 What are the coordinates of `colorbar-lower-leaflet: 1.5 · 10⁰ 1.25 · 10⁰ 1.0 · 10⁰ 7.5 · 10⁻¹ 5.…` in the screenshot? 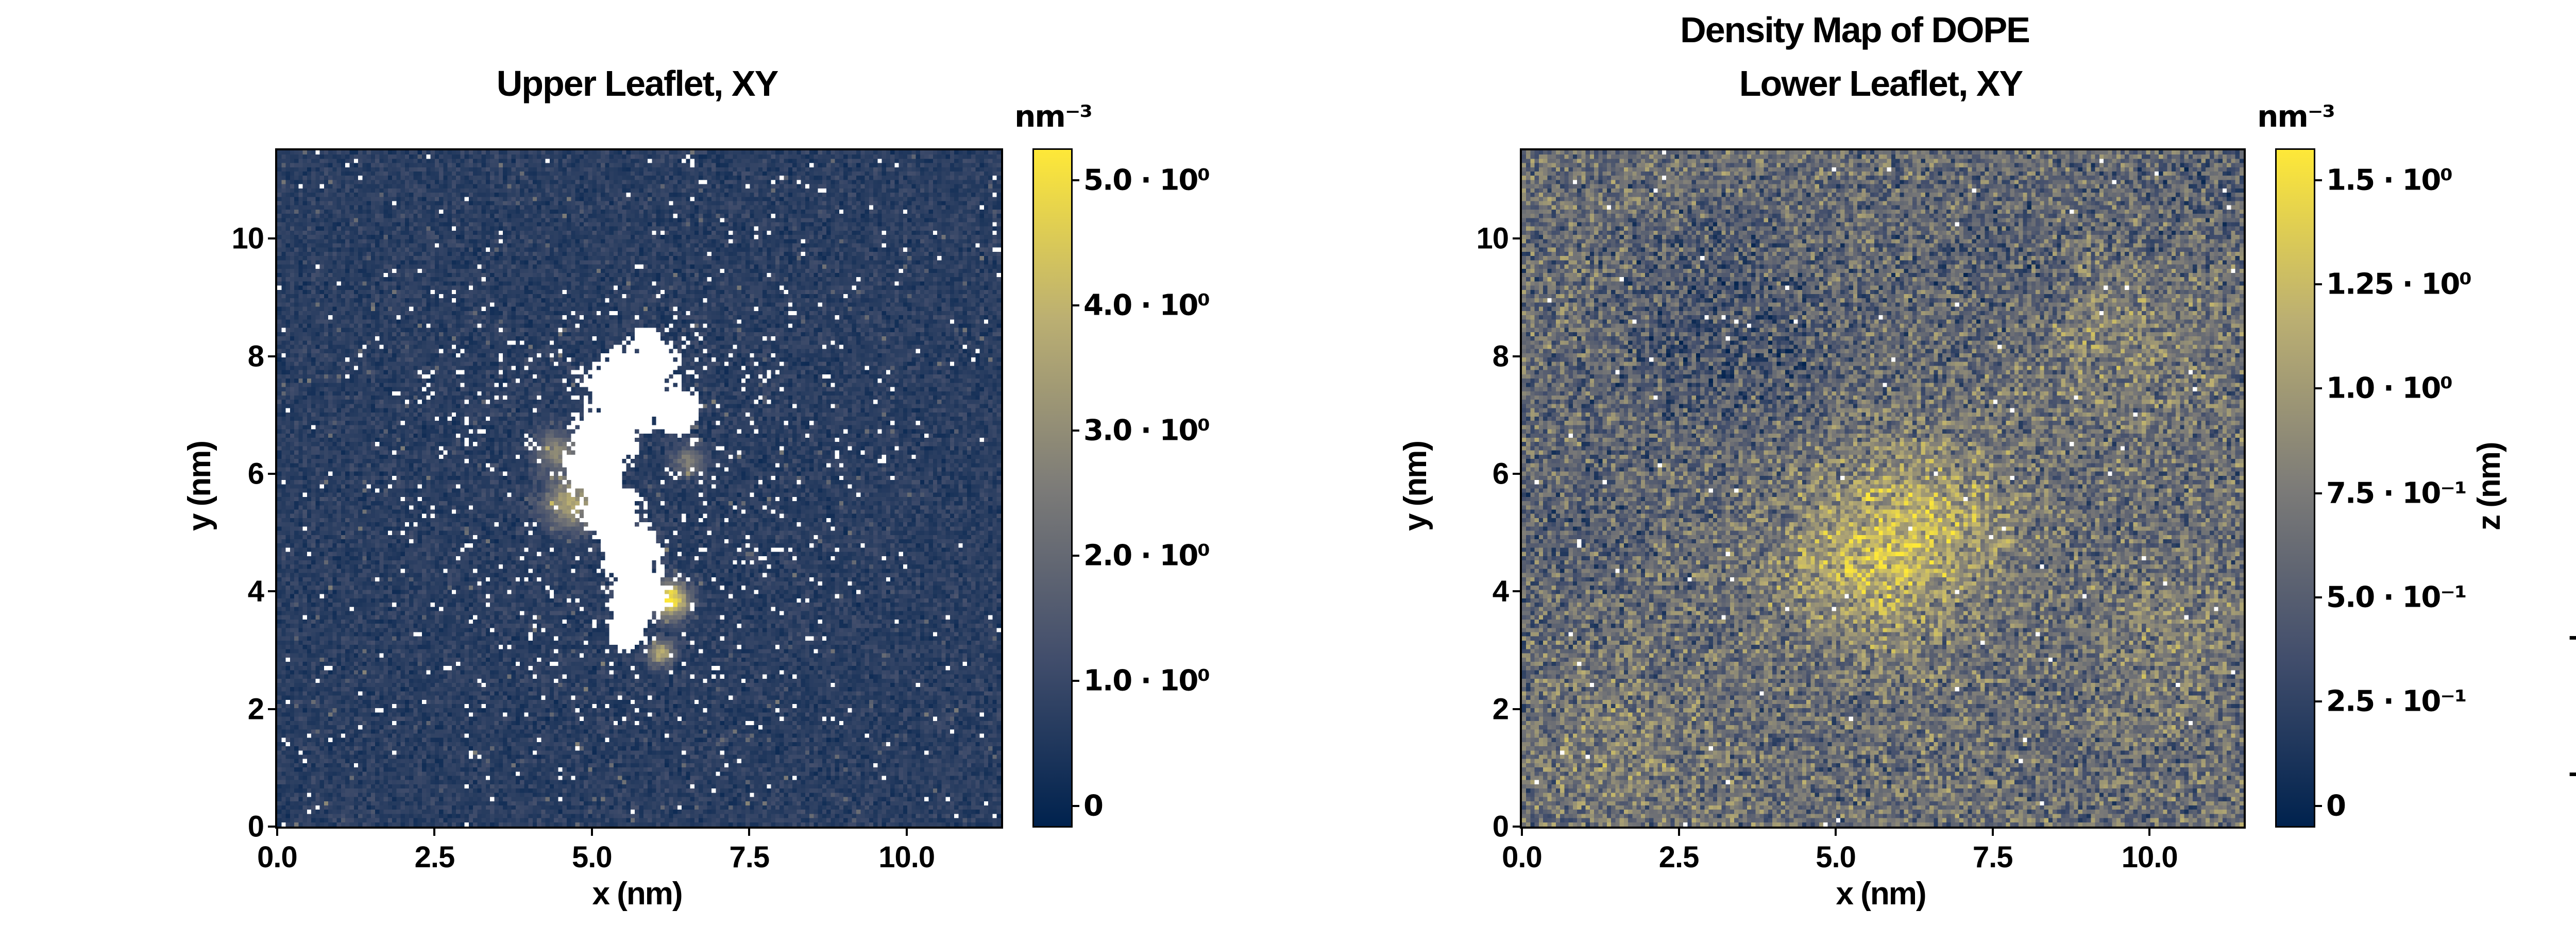 It's located at (2373, 488).